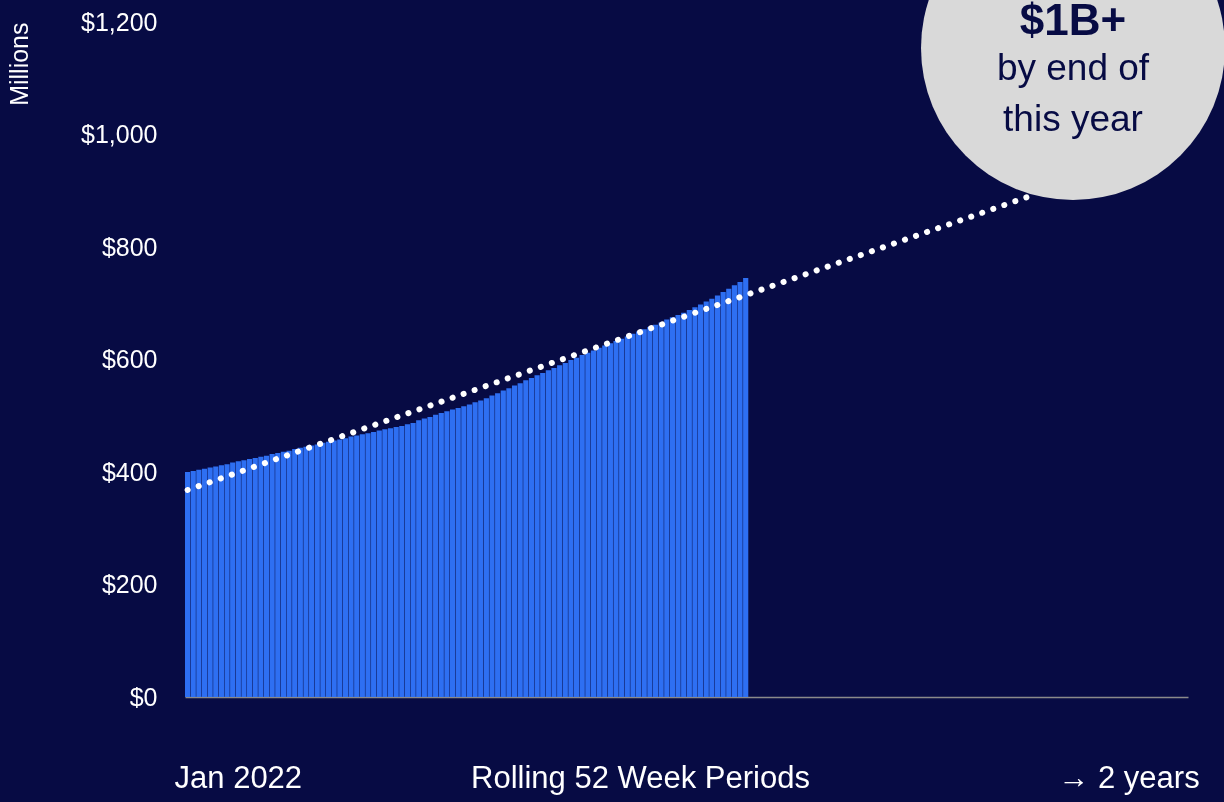 The image size is (1224, 802). What do you see at coordinates (129, 359) in the screenshot?
I see `y-tick-label: $600` at bounding box center [129, 359].